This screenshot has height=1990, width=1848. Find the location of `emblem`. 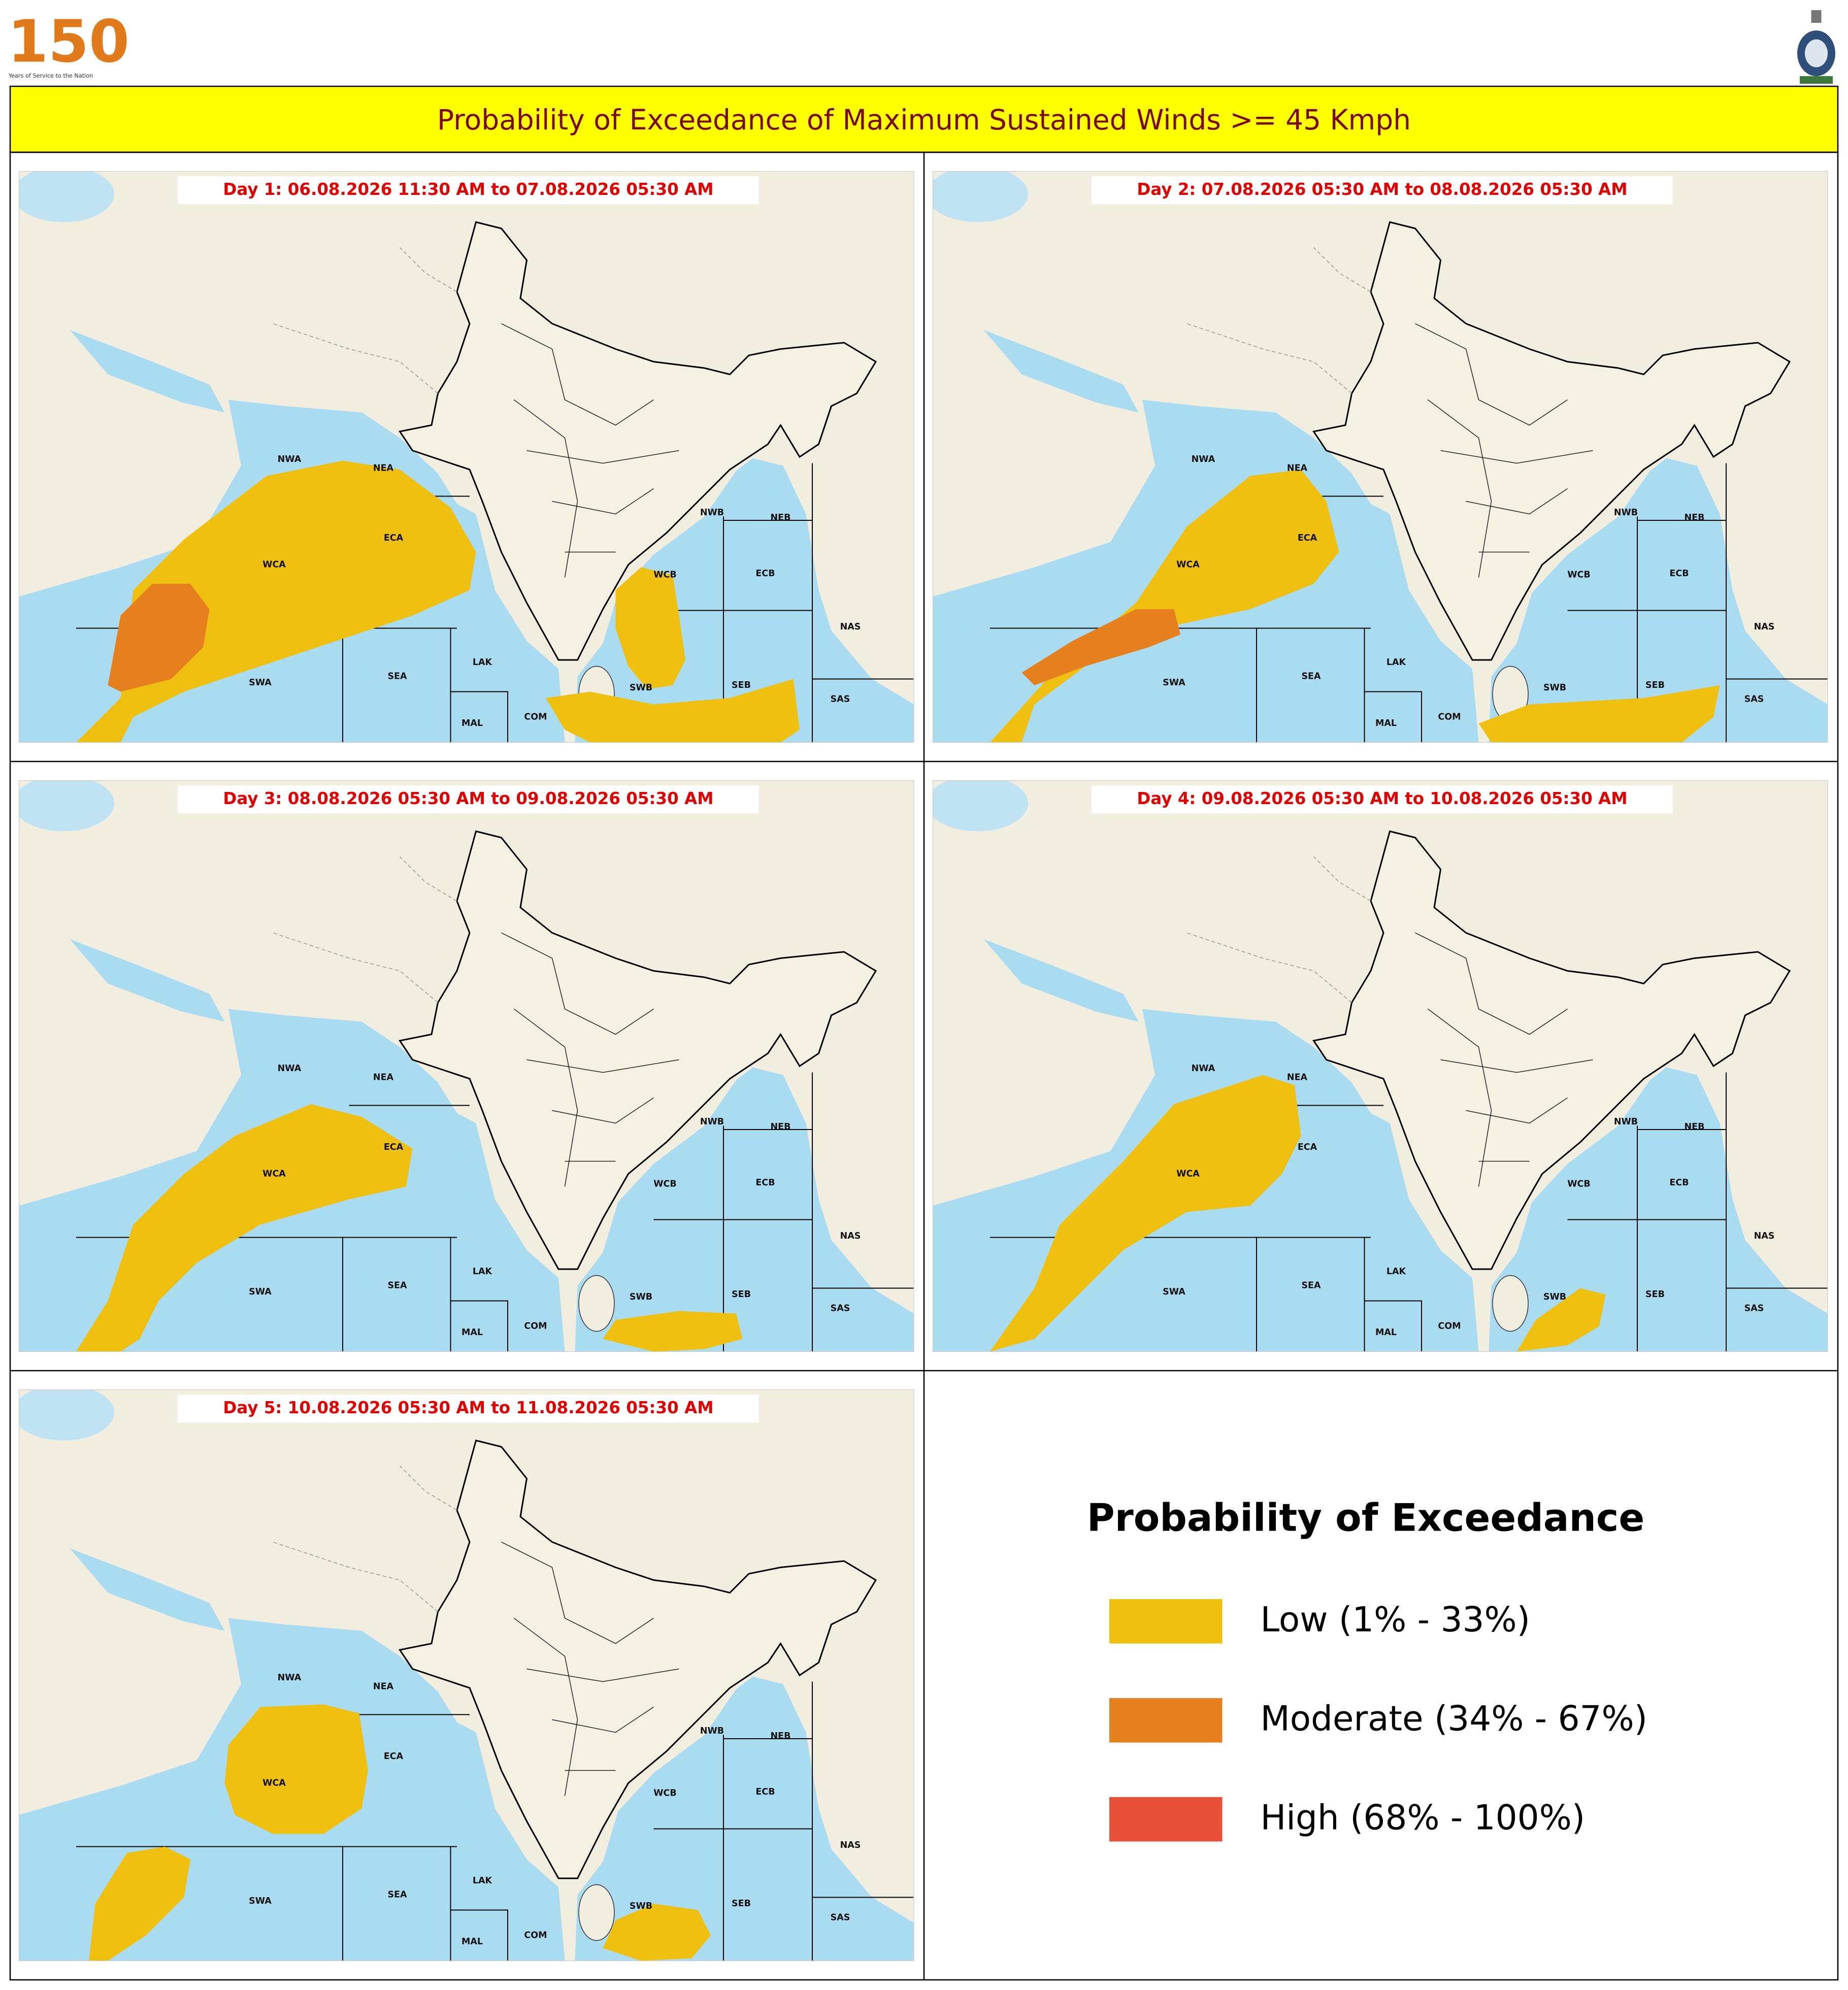

emblem is located at coordinates (1816, 47).